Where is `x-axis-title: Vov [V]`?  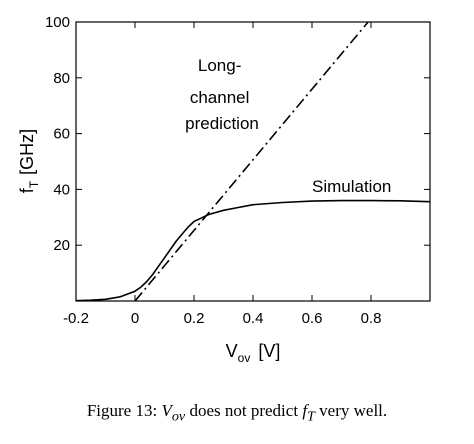 x-axis-title: Vov [V] is located at coordinates (253, 353).